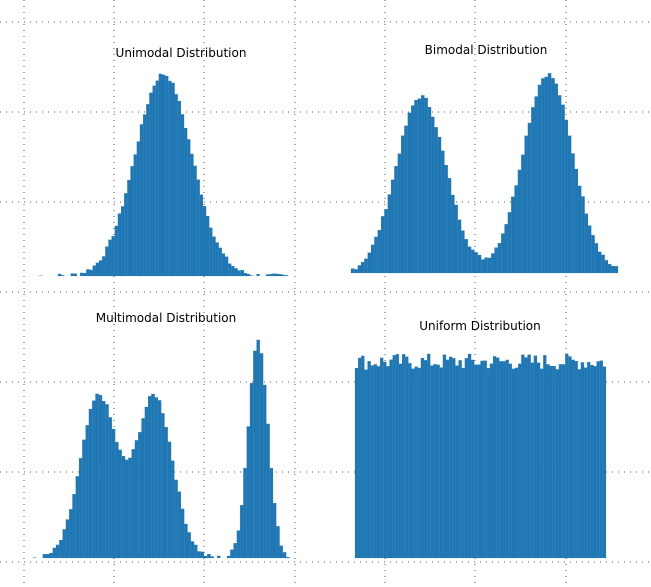 This screenshot has height=587, width=651. I want to click on panel-title: Bimodal Distribution, so click(486, 50).